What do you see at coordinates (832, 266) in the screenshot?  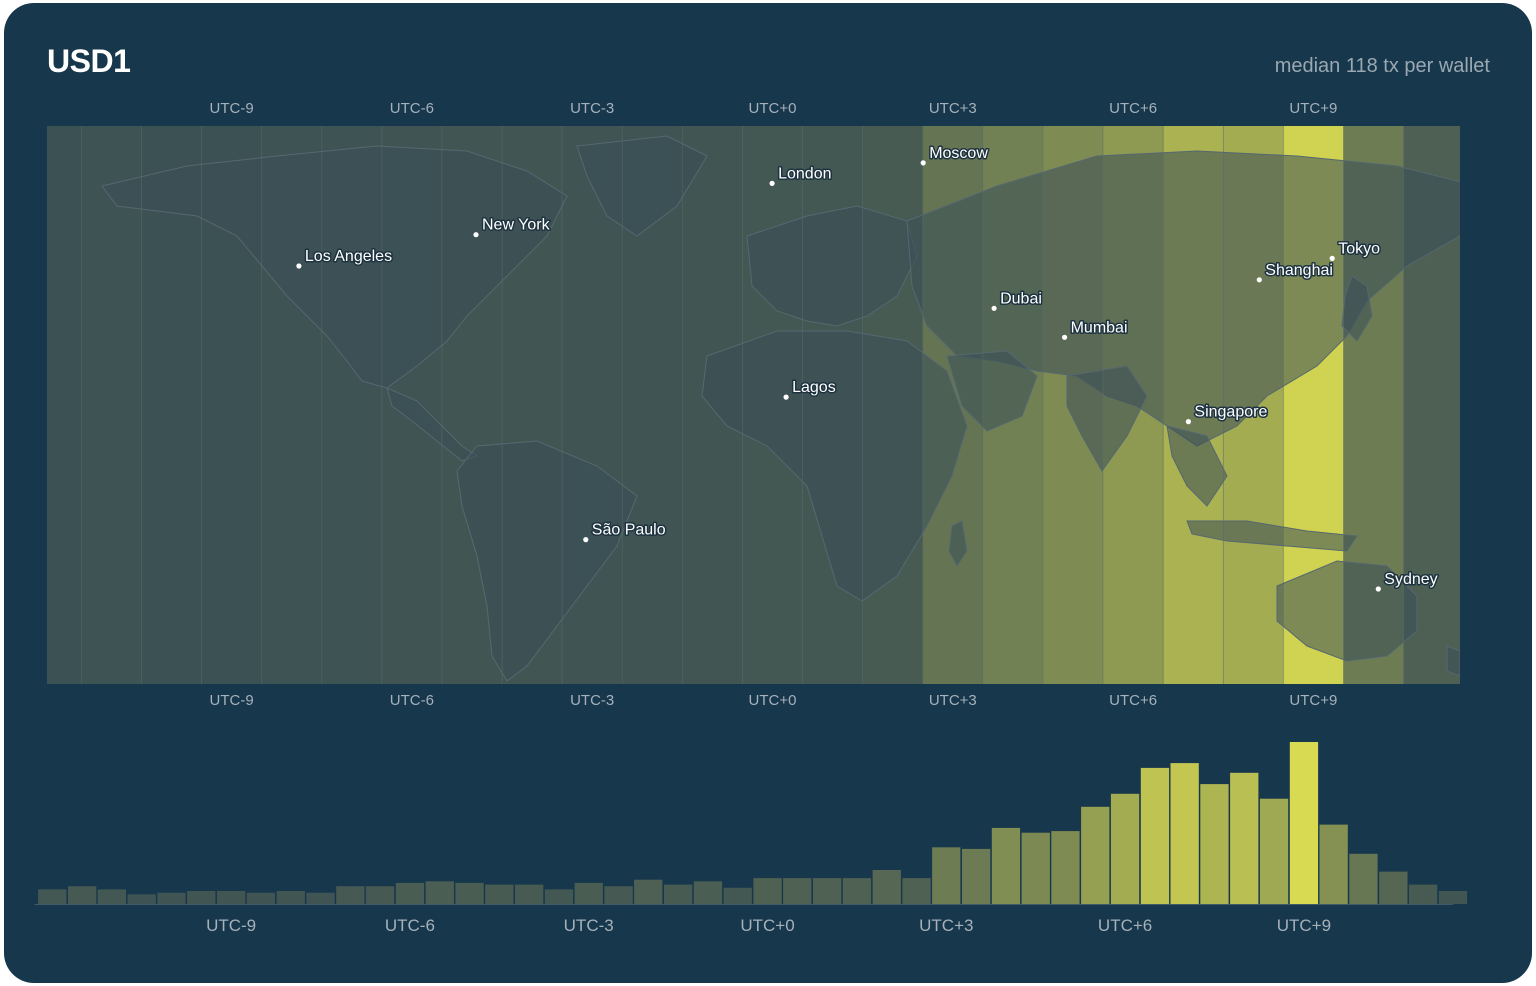 I see `europe-shape` at bounding box center [832, 266].